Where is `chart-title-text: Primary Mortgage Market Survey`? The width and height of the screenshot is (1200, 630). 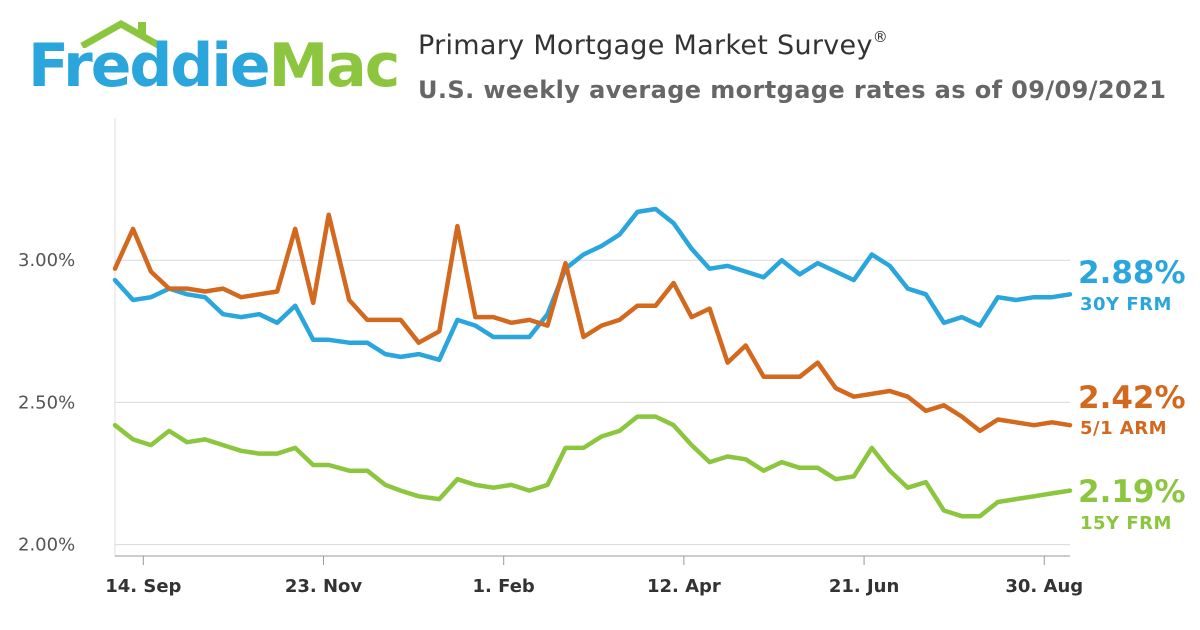
chart-title-text: Primary Mortgage Market Survey is located at coordinates (645, 45).